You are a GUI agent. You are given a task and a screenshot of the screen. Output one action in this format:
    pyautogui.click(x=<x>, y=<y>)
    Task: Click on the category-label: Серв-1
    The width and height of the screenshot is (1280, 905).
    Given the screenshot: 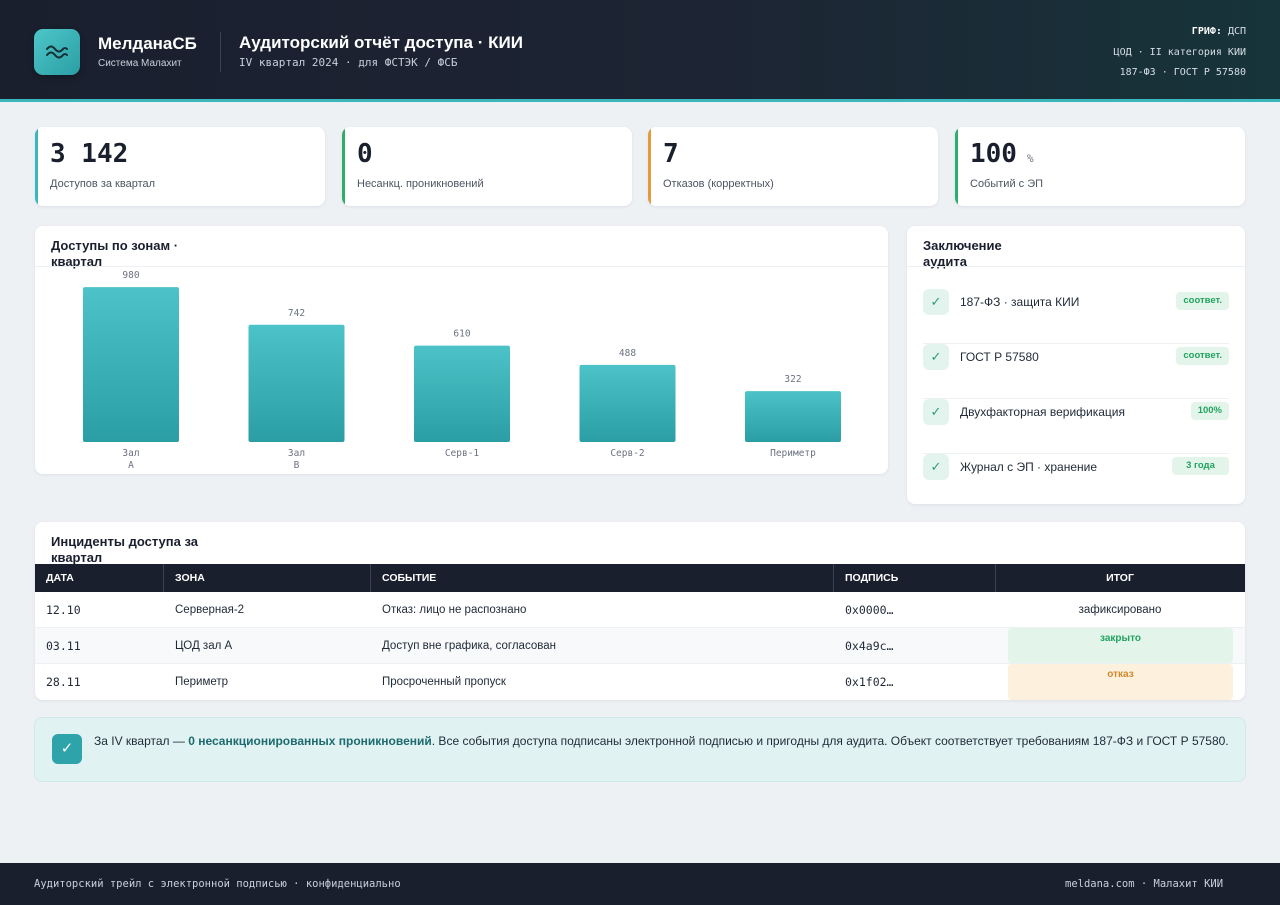 What is the action you would take?
    pyautogui.click(x=462, y=453)
    